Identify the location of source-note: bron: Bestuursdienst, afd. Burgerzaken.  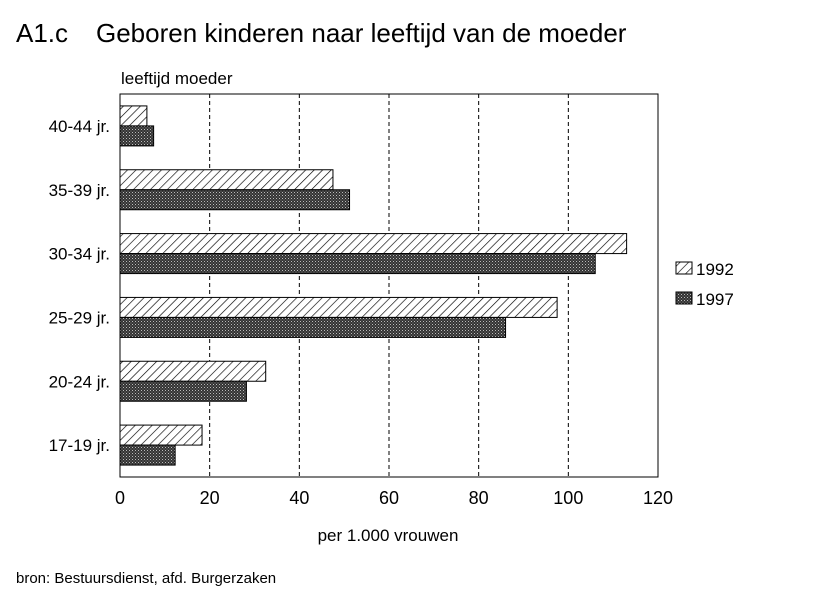
(146, 578).